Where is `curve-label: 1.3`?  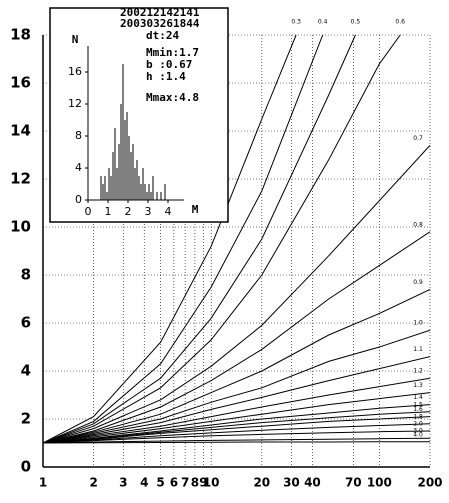
curve-label: 1.3 is located at coordinates (418, 385).